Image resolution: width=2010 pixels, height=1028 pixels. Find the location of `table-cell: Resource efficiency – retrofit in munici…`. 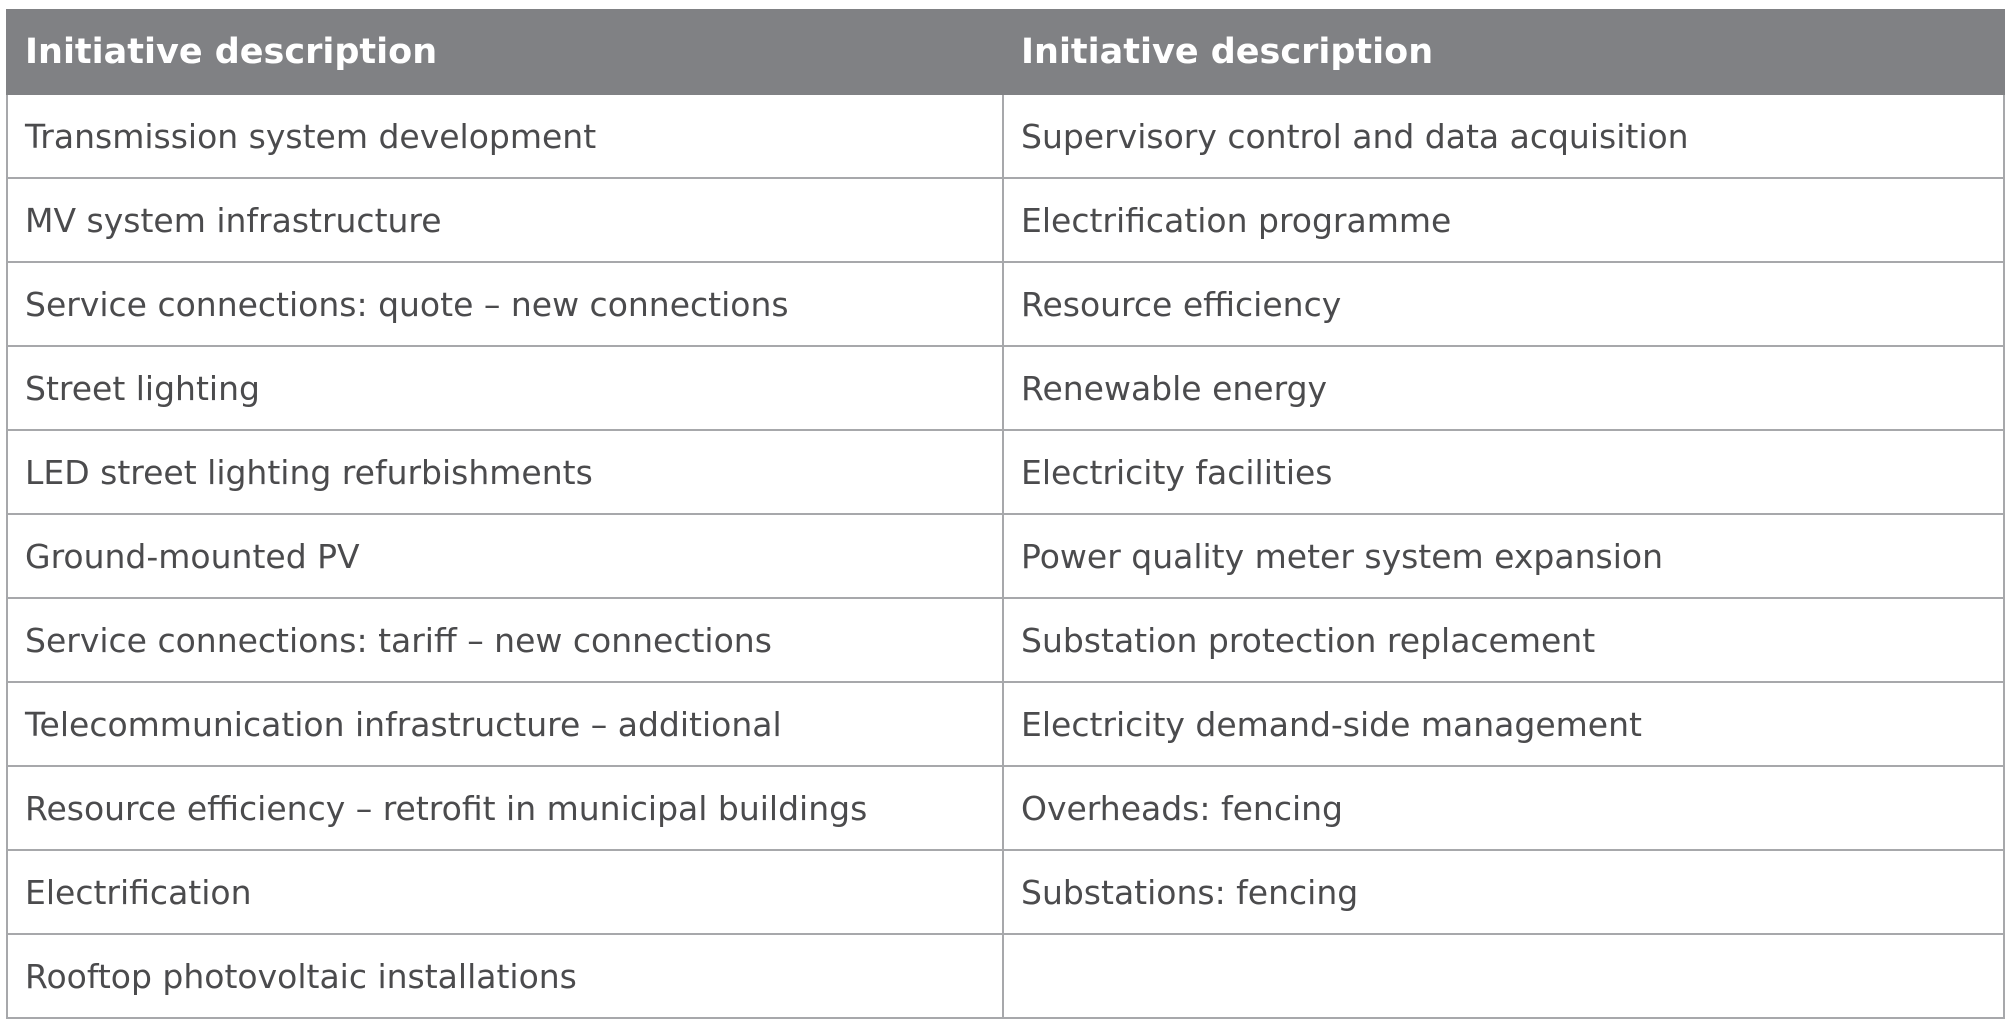

table-cell: Resource efficiency – retrofit in munici… is located at coordinates (505, 808).